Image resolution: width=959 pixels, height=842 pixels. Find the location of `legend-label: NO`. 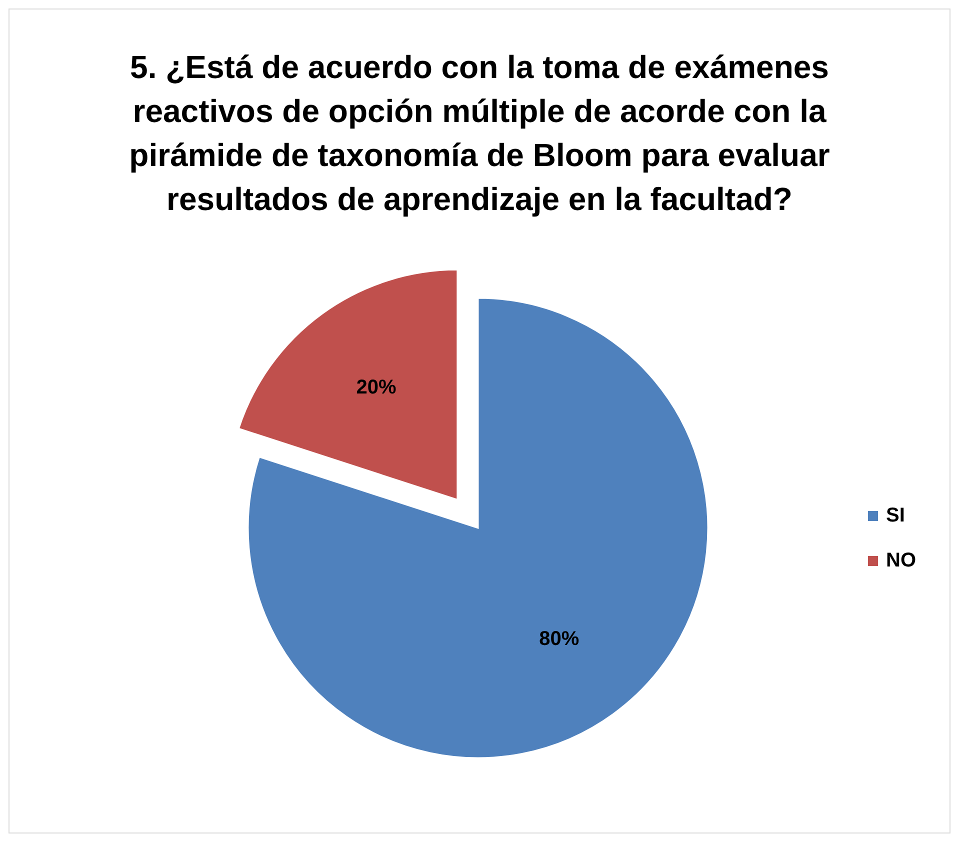

legend-label: NO is located at coordinates (901, 560).